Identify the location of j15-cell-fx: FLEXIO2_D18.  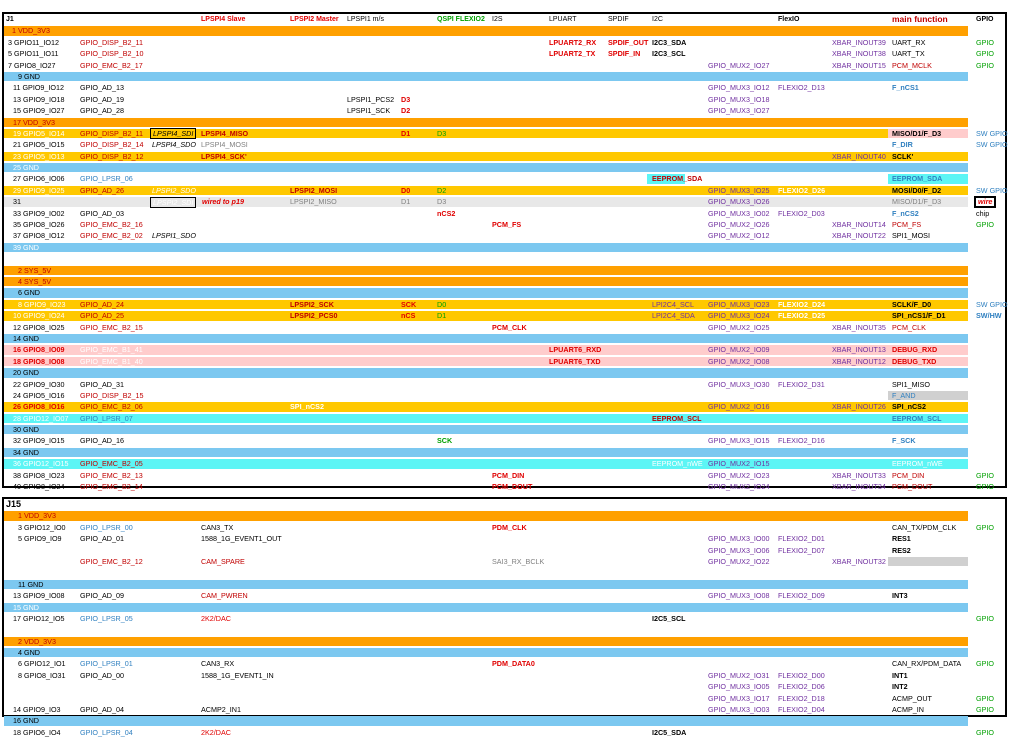
(801, 698).